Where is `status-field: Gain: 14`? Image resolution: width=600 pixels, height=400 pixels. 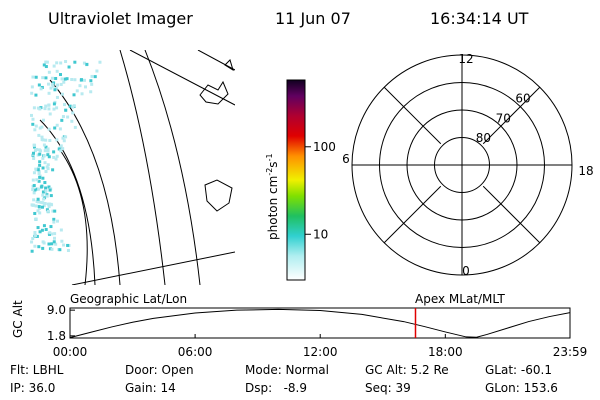
status-field: Gain: 14 is located at coordinates (150, 388).